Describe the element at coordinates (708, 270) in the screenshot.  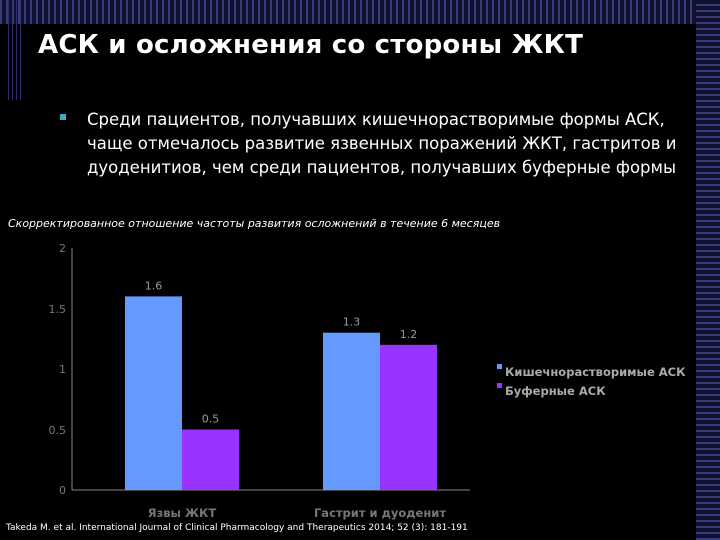
I see `decorative-right-border` at that location.